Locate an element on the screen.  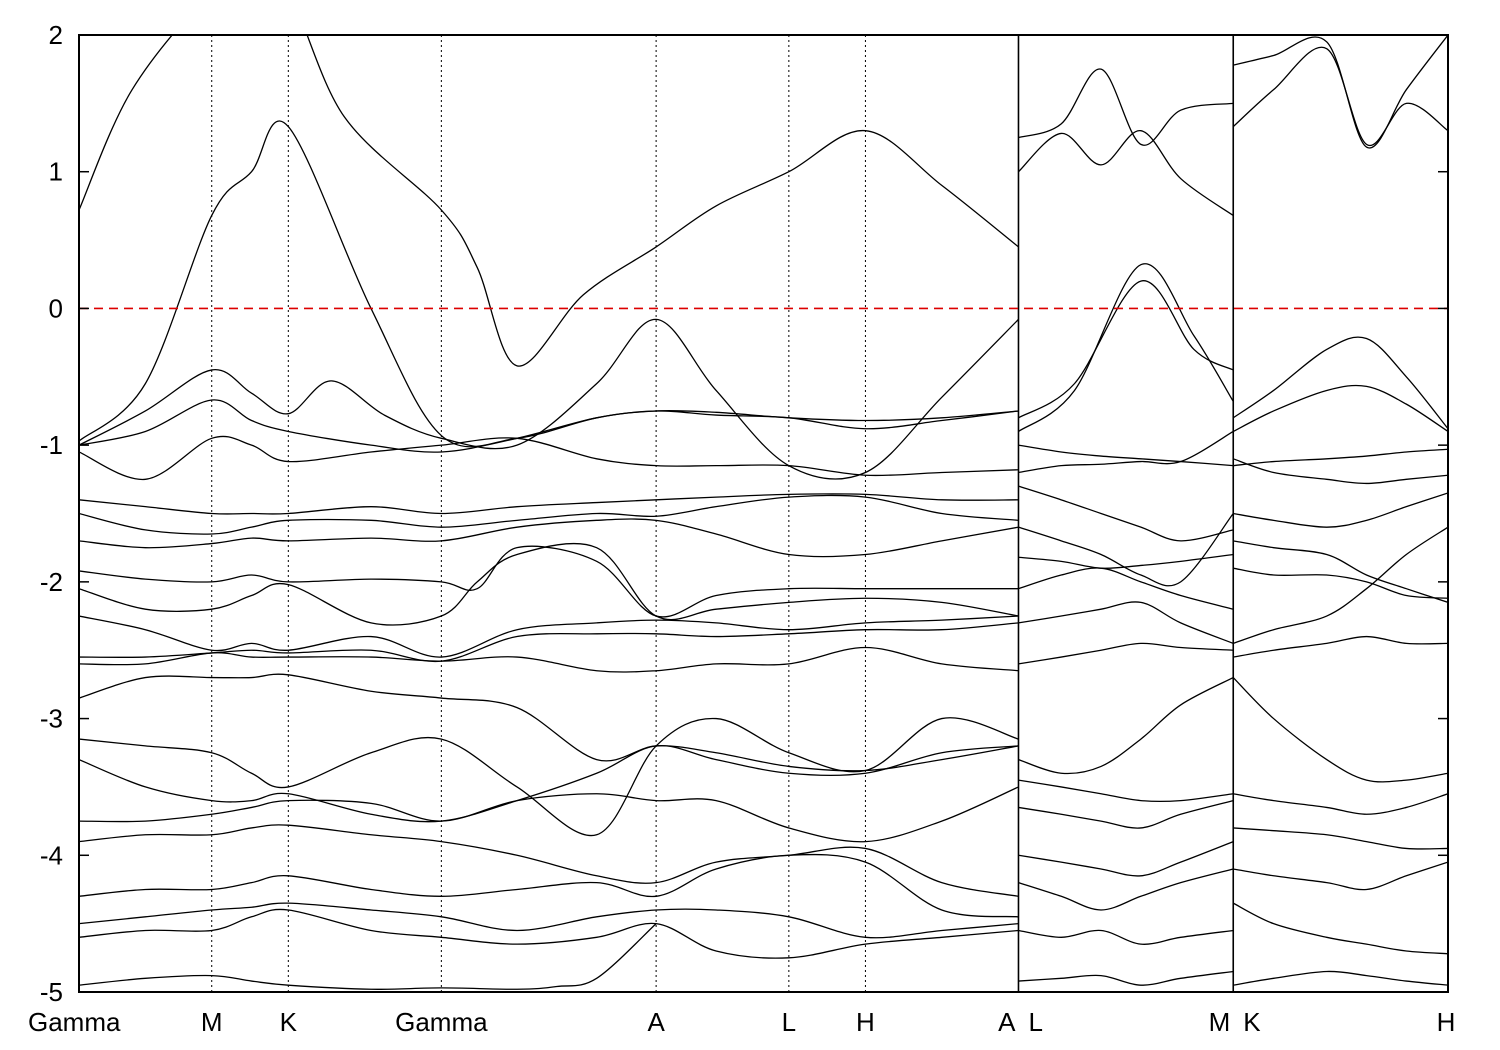
y-tick-label: -3 is located at coordinates (51, 719).